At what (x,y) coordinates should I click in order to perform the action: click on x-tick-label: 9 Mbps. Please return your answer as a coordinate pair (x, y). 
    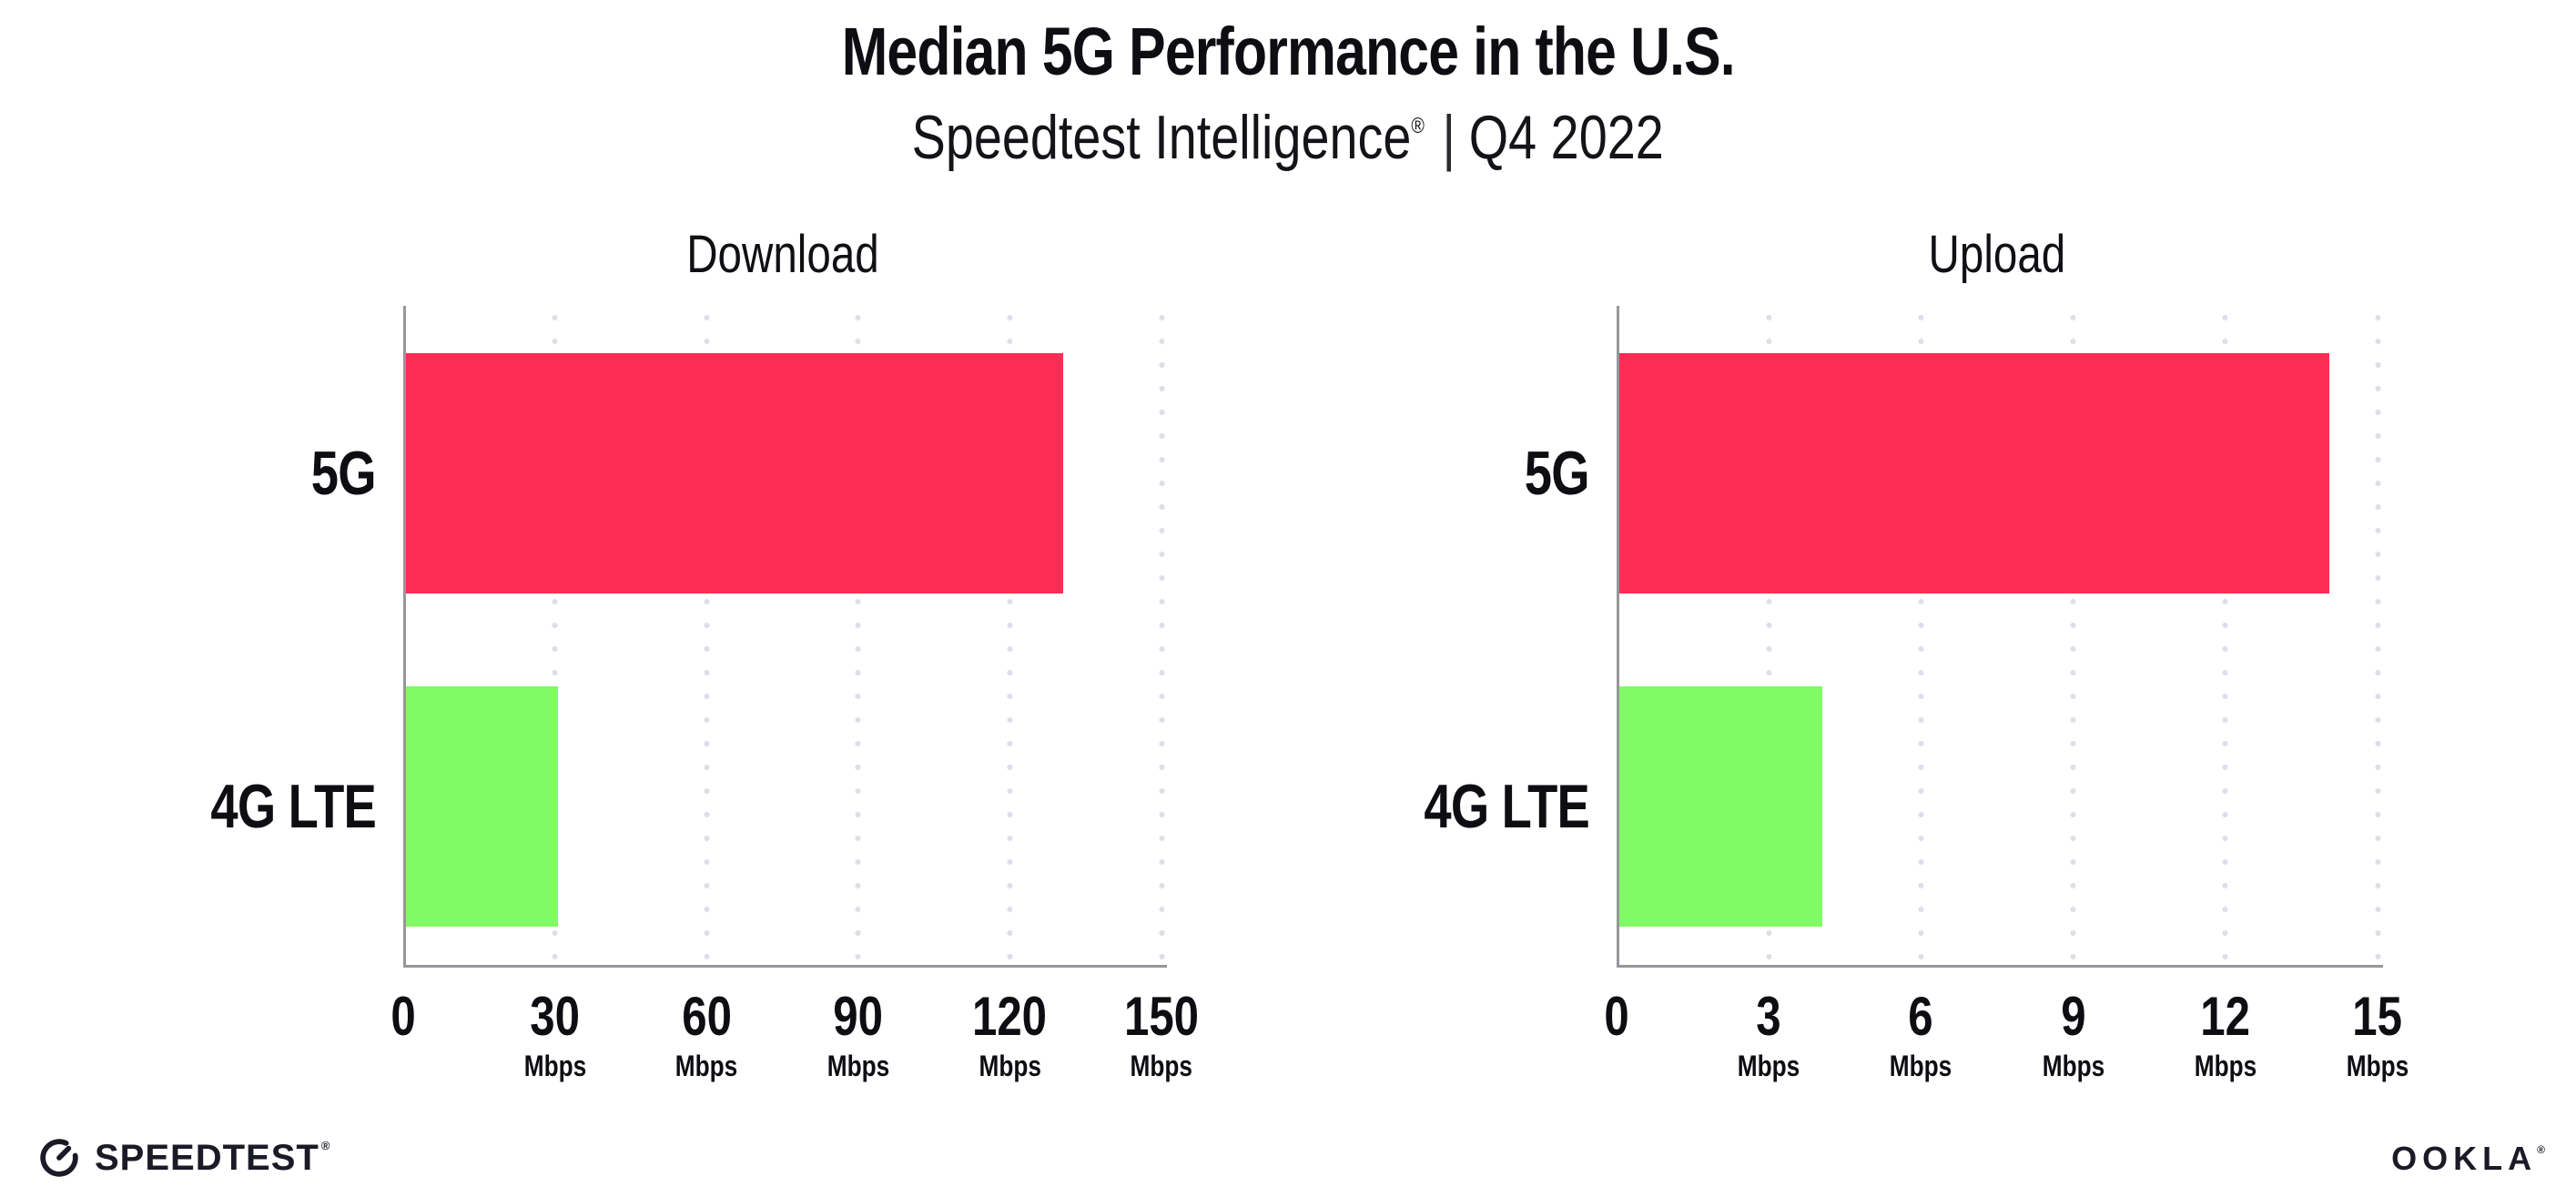
    Looking at the image, I should click on (2073, 1036).